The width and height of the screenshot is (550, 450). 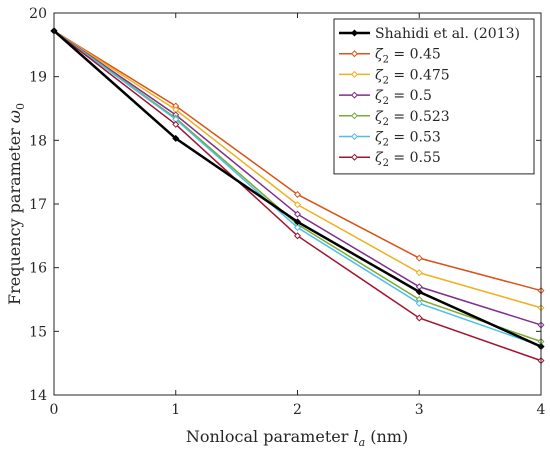 I want to click on legend-label: ζ2 = 0.475, so click(x=412, y=76).